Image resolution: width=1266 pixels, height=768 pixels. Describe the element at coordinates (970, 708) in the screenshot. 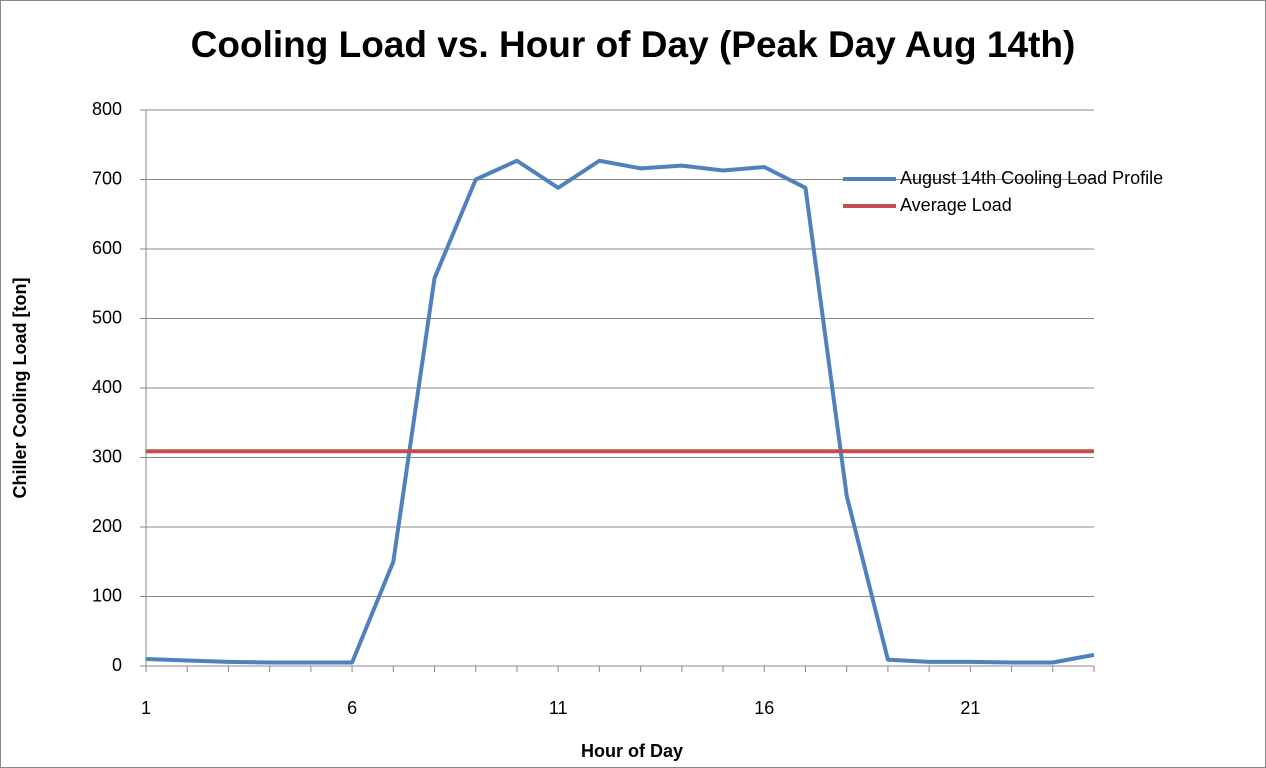

I see `x-tick-label: 21` at that location.